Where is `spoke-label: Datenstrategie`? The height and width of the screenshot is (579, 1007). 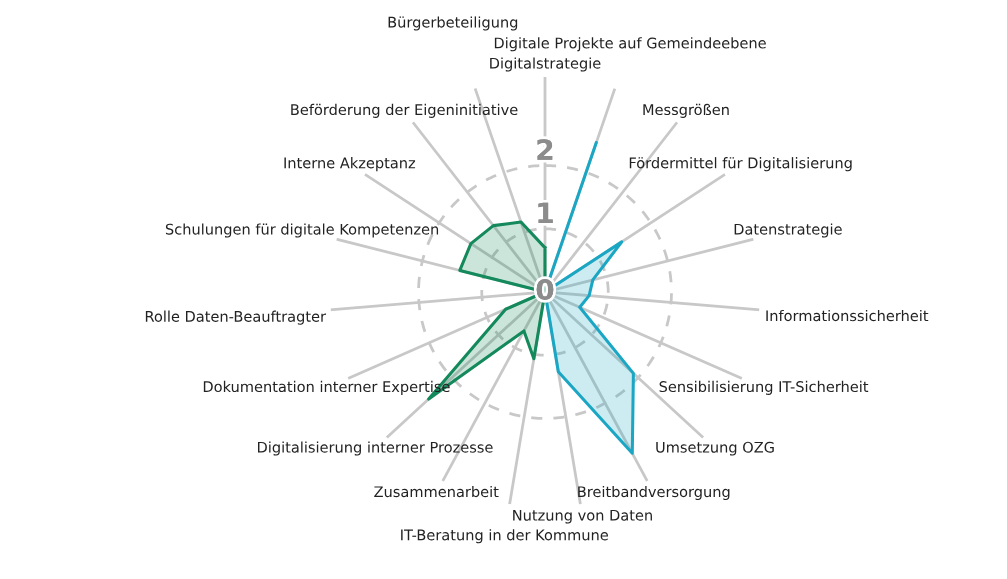
spoke-label: Datenstrategie is located at coordinates (788, 230).